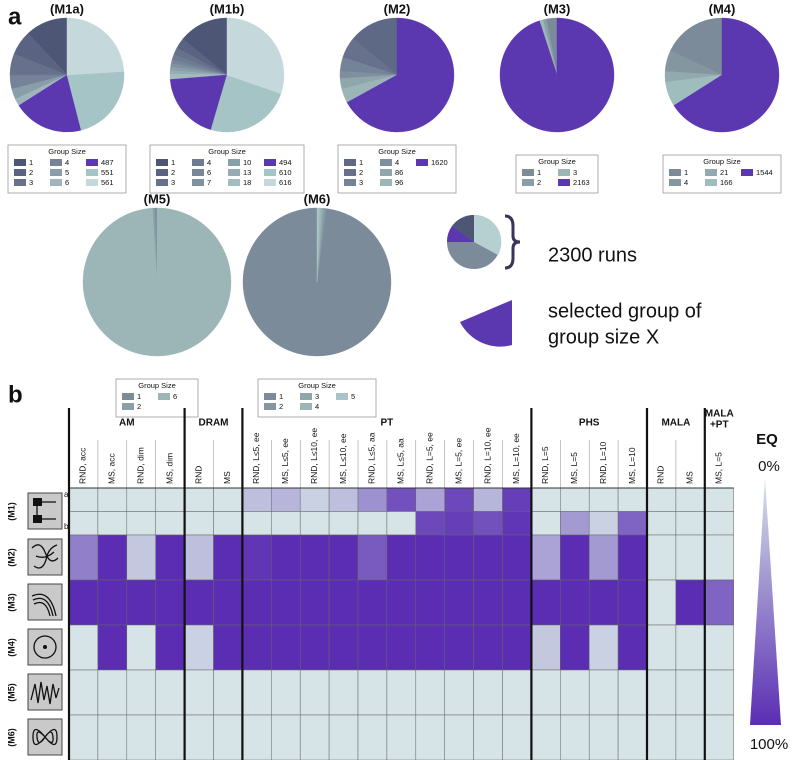  I want to click on row-label: (M2), so click(11, 557).